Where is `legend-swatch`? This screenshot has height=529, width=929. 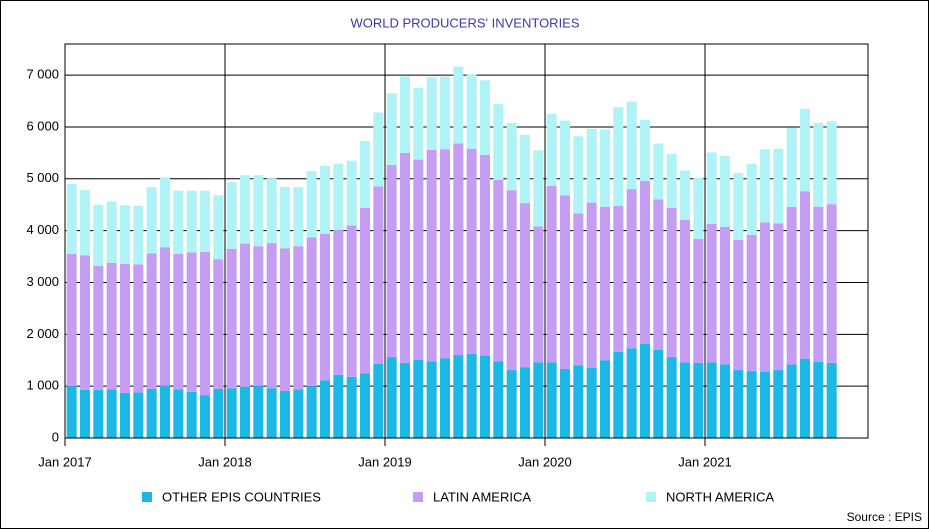
legend-swatch is located at coordinates (651, 497).